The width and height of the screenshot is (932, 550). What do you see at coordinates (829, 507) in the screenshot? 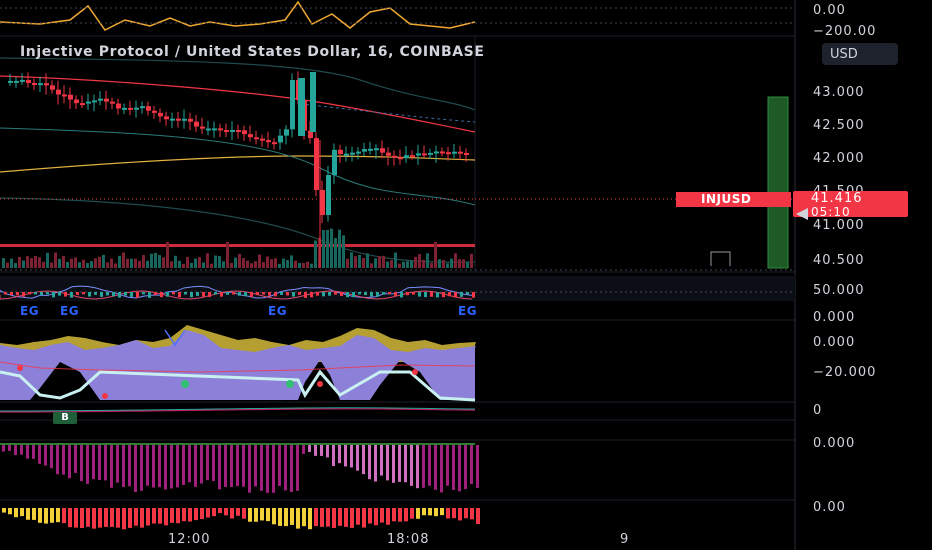
I see `indicator-axis-label: 0.00` at bounding box center [829, 507].